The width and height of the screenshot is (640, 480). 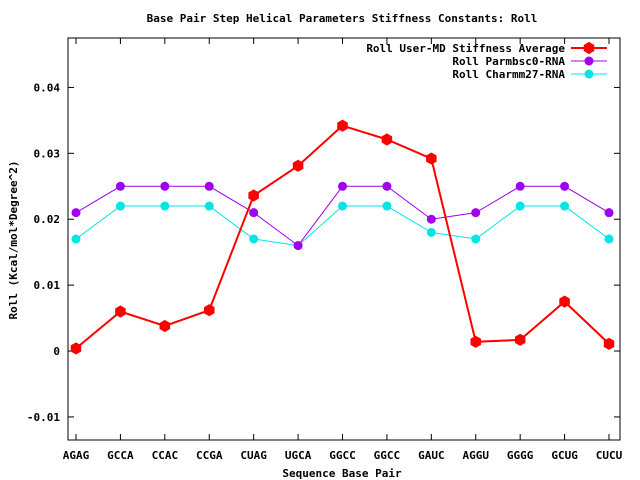 What do you see at coordinates (47, 87) in the screenshot?
I see `y-tick-label: 0.04` at bounding box center [47, 87].